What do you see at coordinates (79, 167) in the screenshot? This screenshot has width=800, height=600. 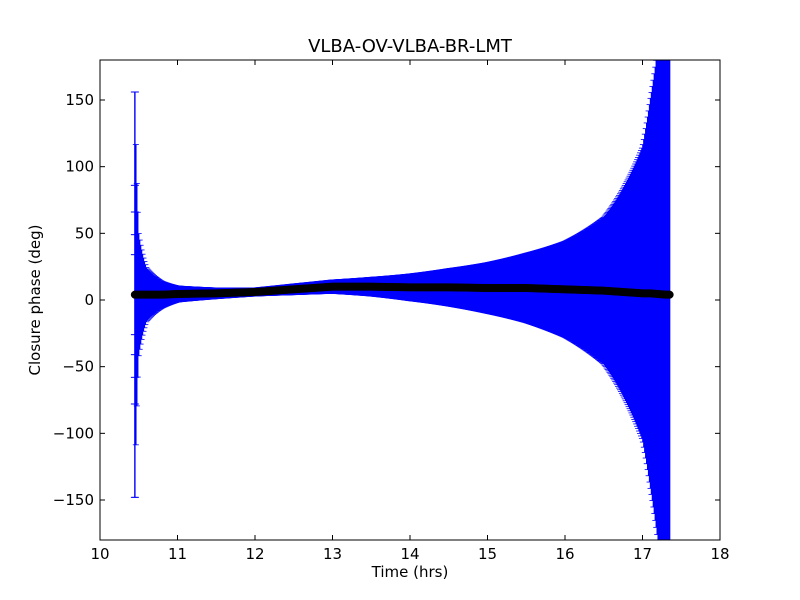 I see `y-tick-label: 100` at bounding box center [79, 167].